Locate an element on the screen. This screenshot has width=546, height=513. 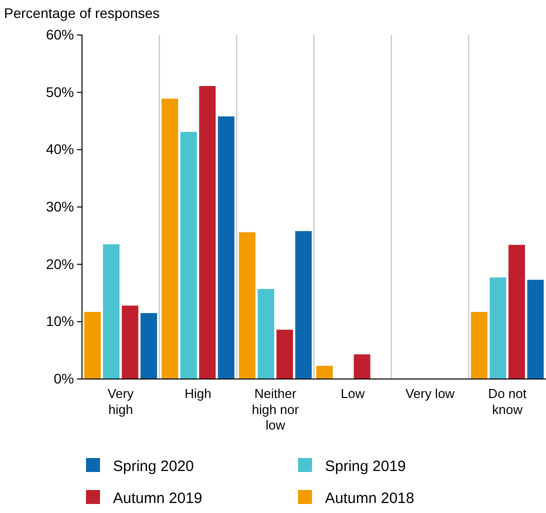
x-tick-label: Very low is located at coordinates (430, 394).